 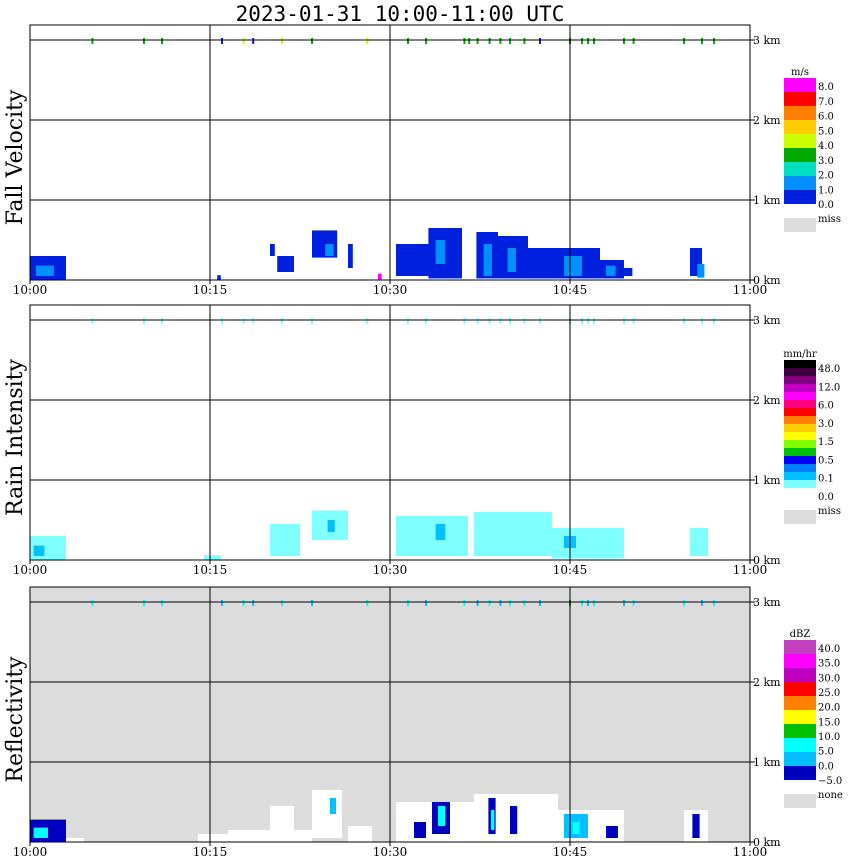 I want to click on legend-level-label: 1.5, so click(x=826, y=442).